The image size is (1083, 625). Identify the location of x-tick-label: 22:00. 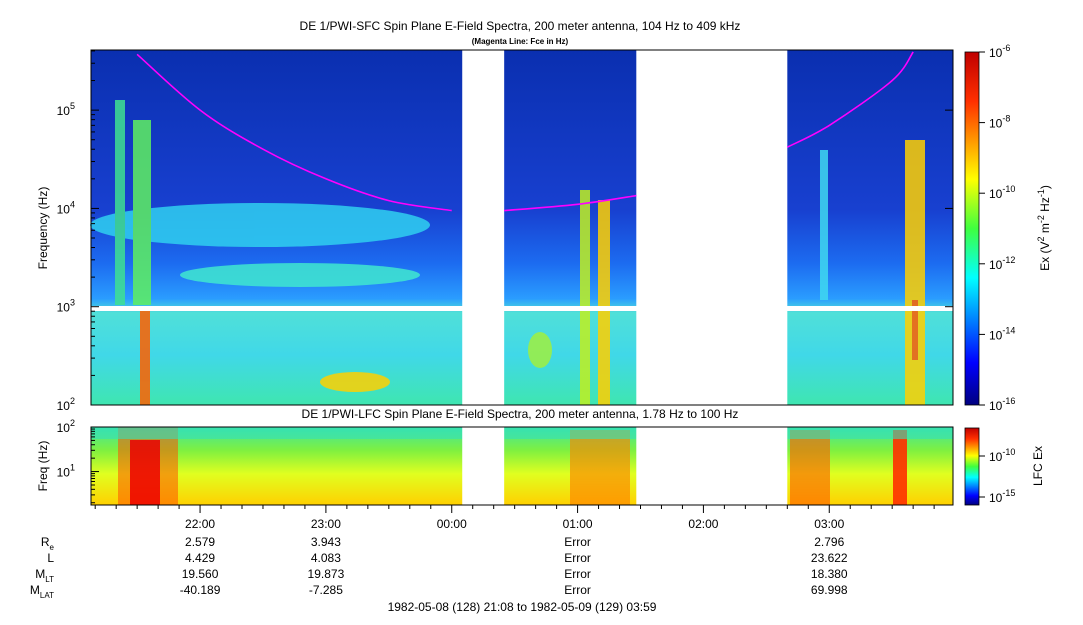
(200, 524).